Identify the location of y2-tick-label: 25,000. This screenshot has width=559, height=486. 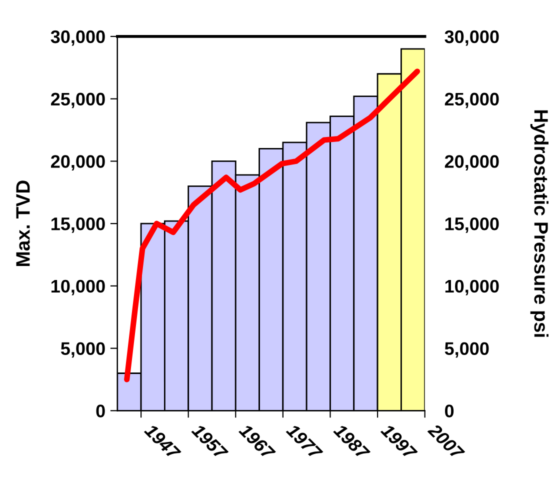
(471, 100).